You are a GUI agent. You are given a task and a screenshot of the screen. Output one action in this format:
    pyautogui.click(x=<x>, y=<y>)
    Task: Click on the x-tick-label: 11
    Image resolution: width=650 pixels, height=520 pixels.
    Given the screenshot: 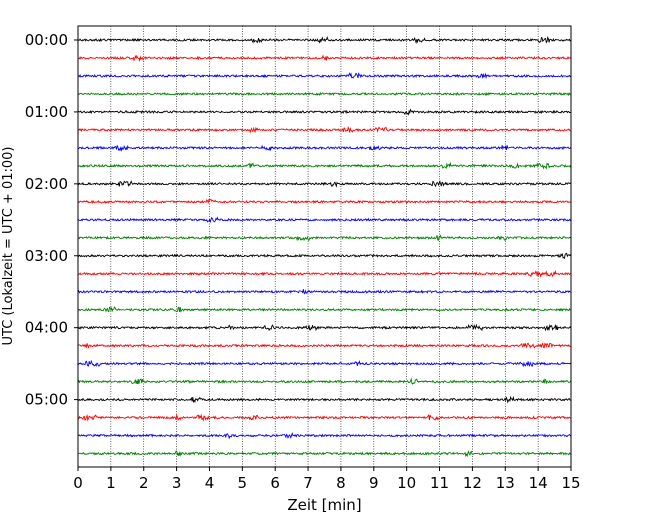 What is the action you would take?
    pyautogui.click(x=439, y=483)
    